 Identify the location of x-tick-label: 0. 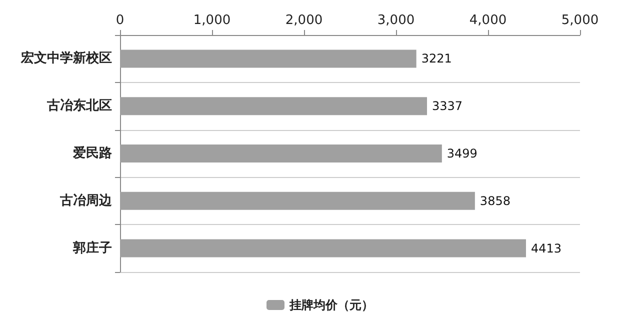
(120, 20).